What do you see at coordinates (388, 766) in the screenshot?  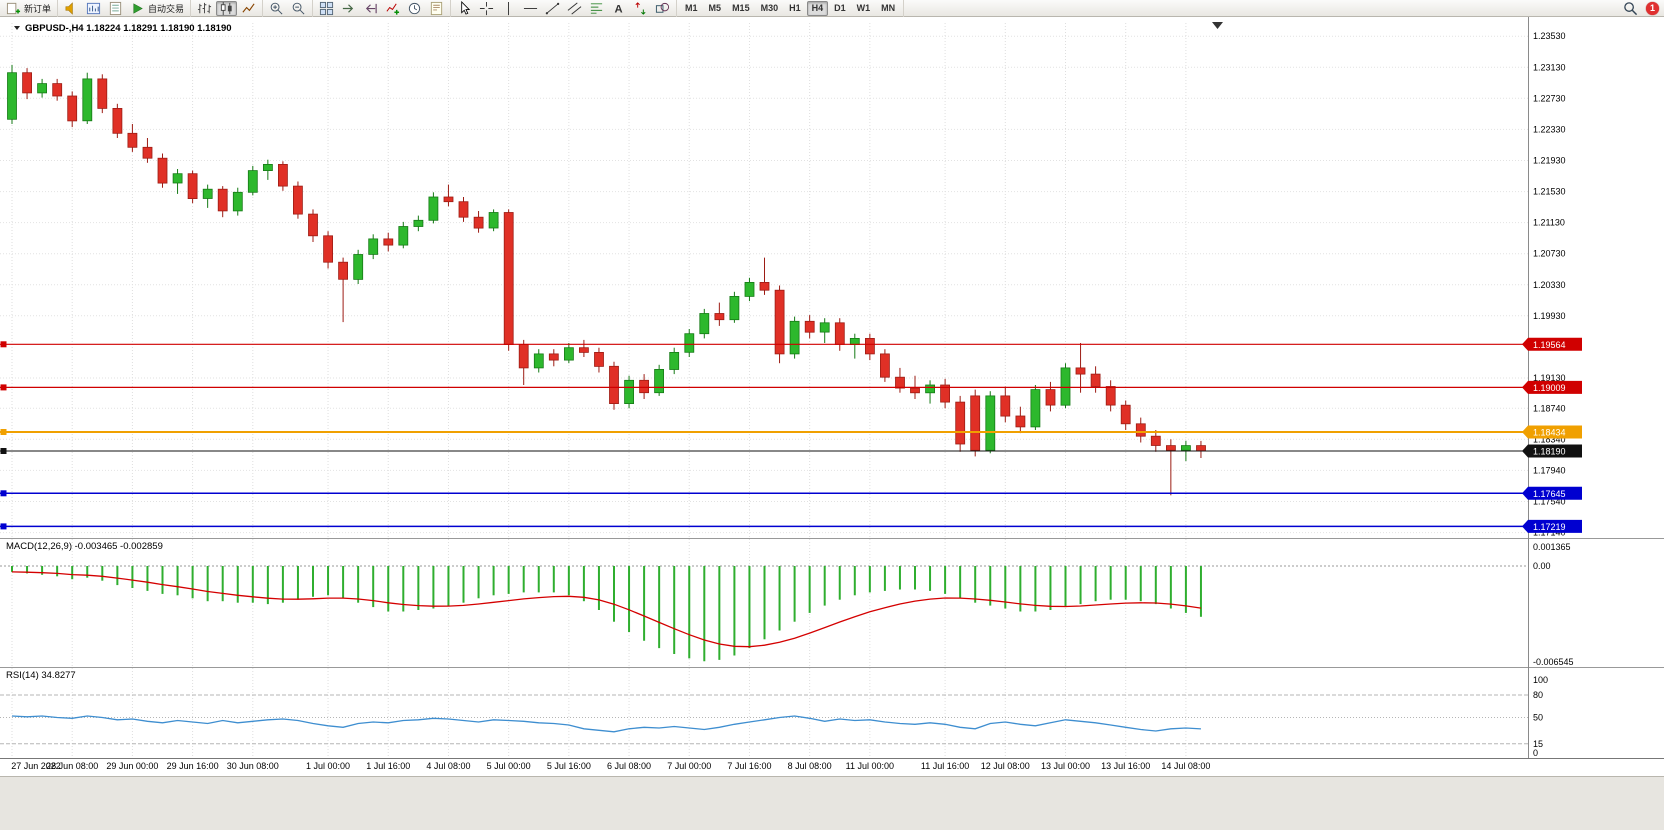 I see `svg-text: 1 Jul 16:00` at bounding box center [388, 766].